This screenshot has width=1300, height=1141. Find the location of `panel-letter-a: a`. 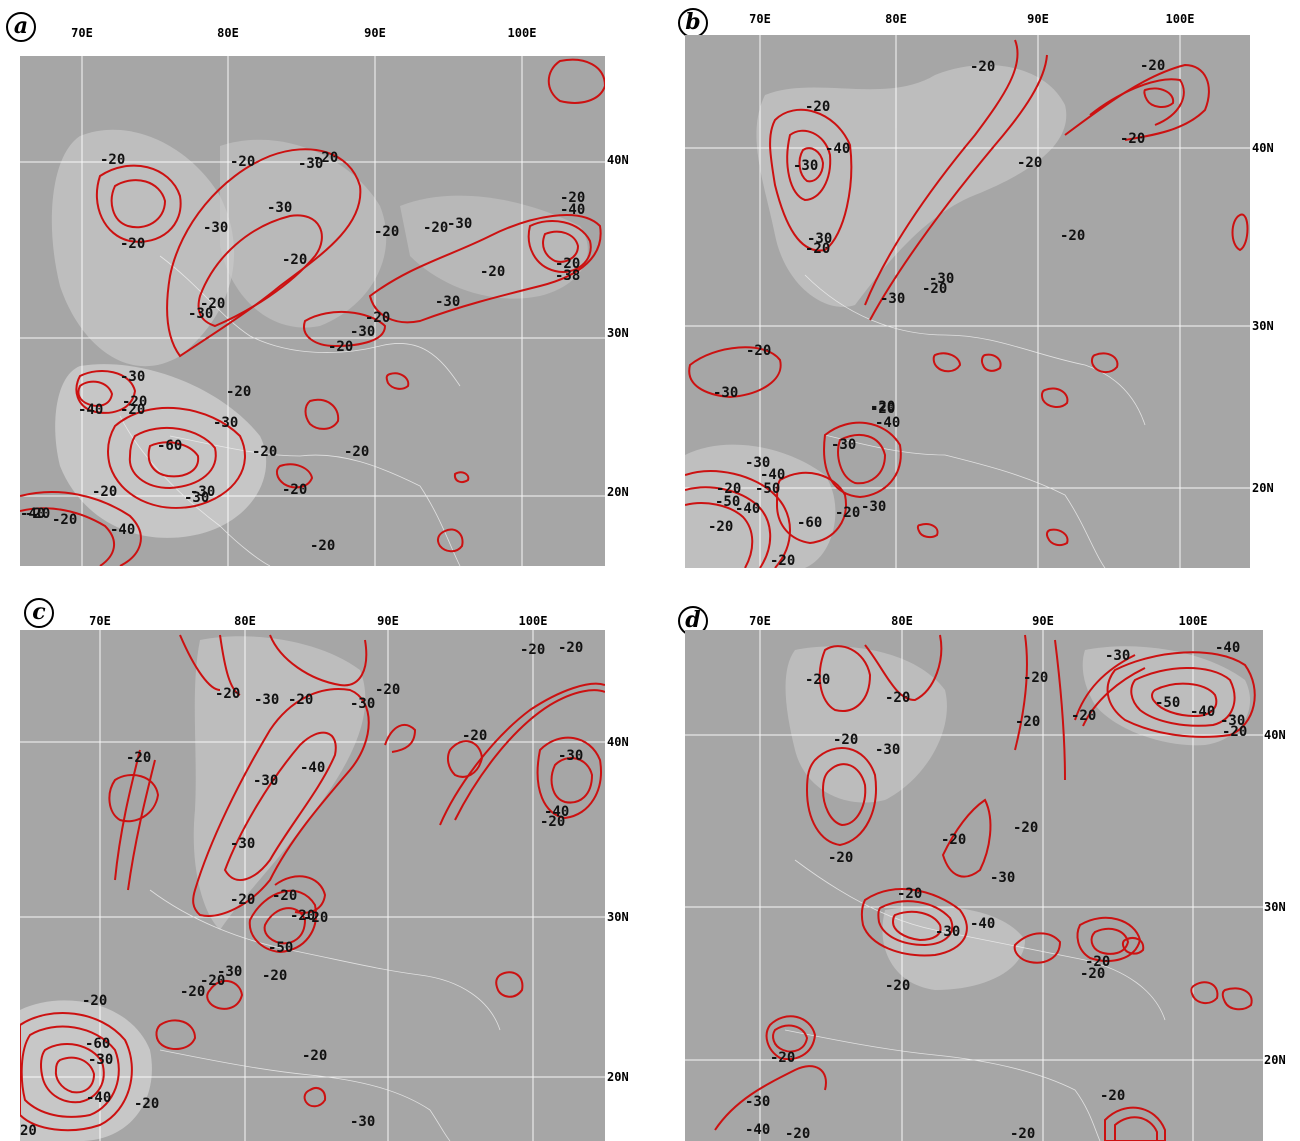

panel-letter-a: a is located at coordinates (21, 27).